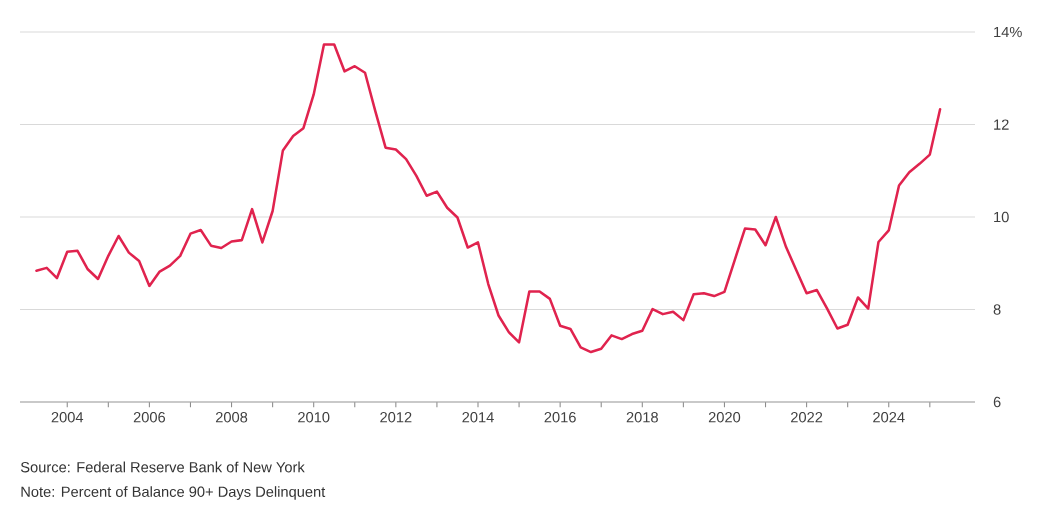 Image resolution: width=1038 pixels, height=508 pixels. Describe the element at coordinates (231, 417) in the screenshot. I see `x-tick-label: 2008` at that location.